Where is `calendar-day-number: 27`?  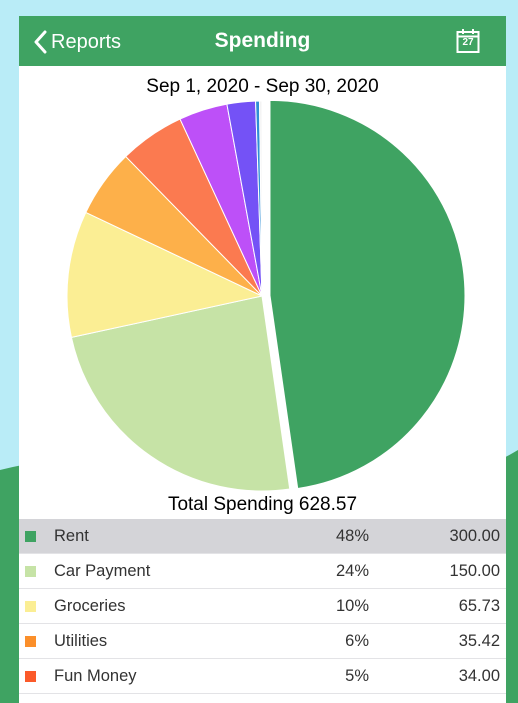
calendar-day-number: 27 is located at coordinates (468, 42).